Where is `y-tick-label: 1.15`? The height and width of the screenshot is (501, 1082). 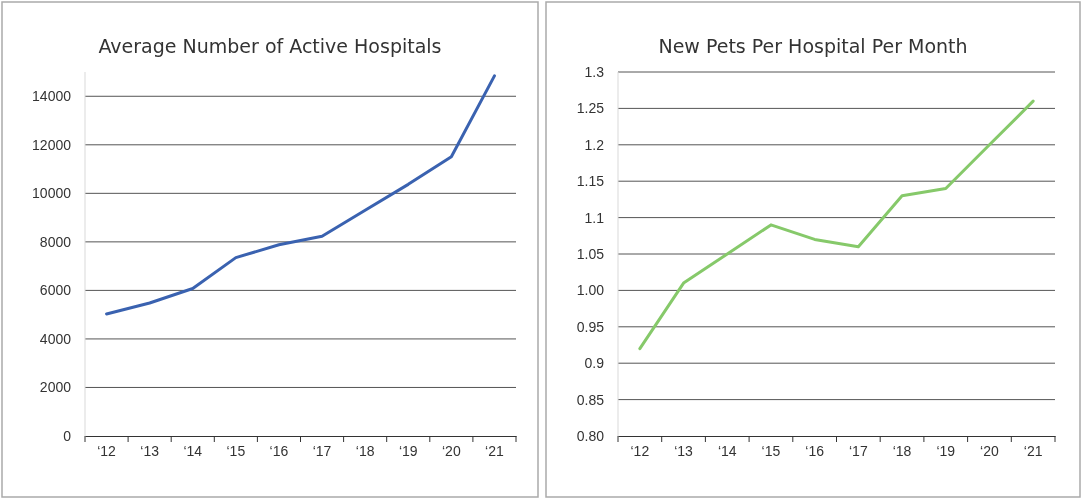
y-tick-label: 1.15 is located at coordinates (590, 181).